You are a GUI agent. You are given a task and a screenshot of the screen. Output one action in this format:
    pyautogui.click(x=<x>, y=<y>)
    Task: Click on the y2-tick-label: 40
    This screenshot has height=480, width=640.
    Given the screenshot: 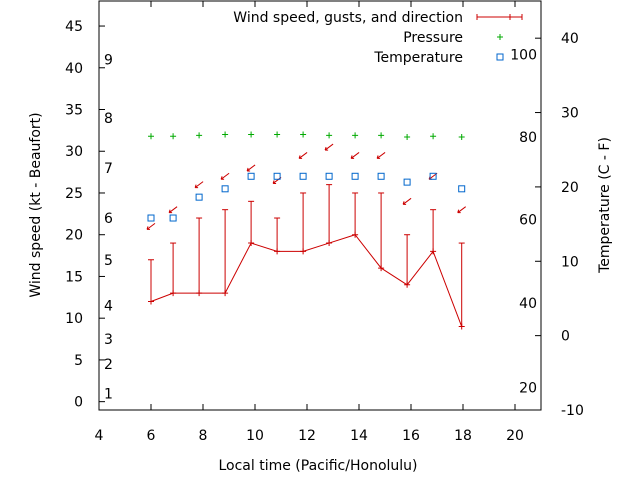 What is the action you would take?
    pyautogui.click(x=570, y=39)
    